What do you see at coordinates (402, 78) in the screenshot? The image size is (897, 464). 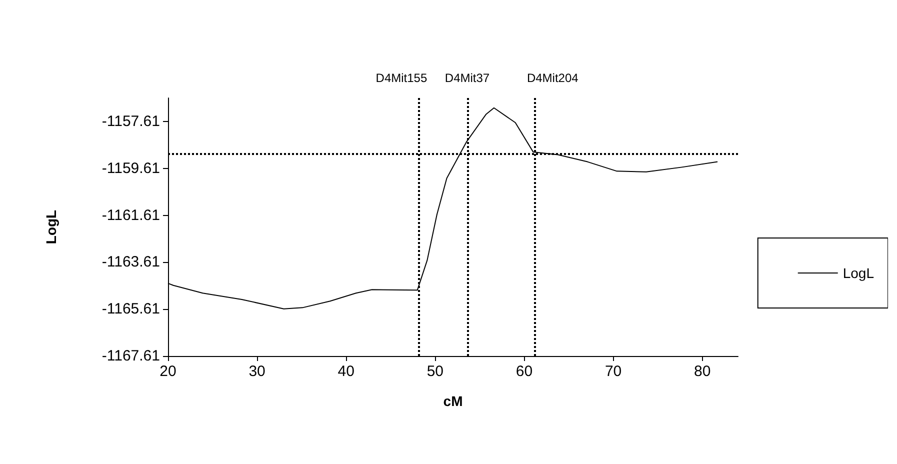 I see `ref-line-label: D4Mit155` at bounding box center [402, 78].